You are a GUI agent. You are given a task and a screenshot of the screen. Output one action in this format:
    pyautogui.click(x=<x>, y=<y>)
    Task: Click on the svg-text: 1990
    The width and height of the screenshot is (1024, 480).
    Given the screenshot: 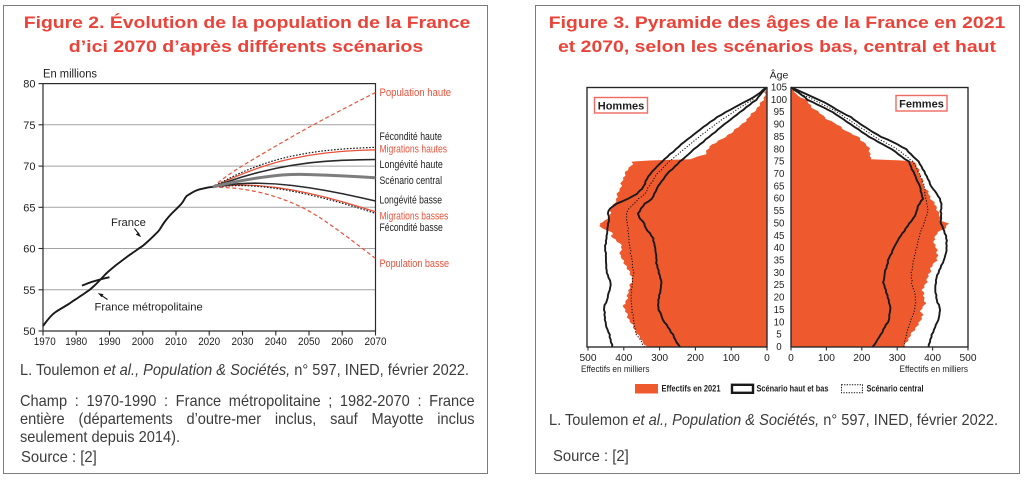 What is the action you would take?
    pyautogui.click(x=110, y=342)
    